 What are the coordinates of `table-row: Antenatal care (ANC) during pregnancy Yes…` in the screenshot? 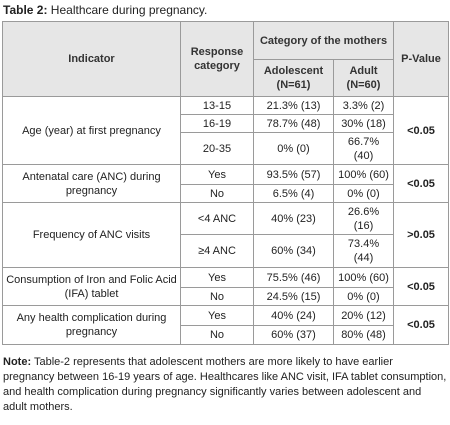 It's located at (226, 183).